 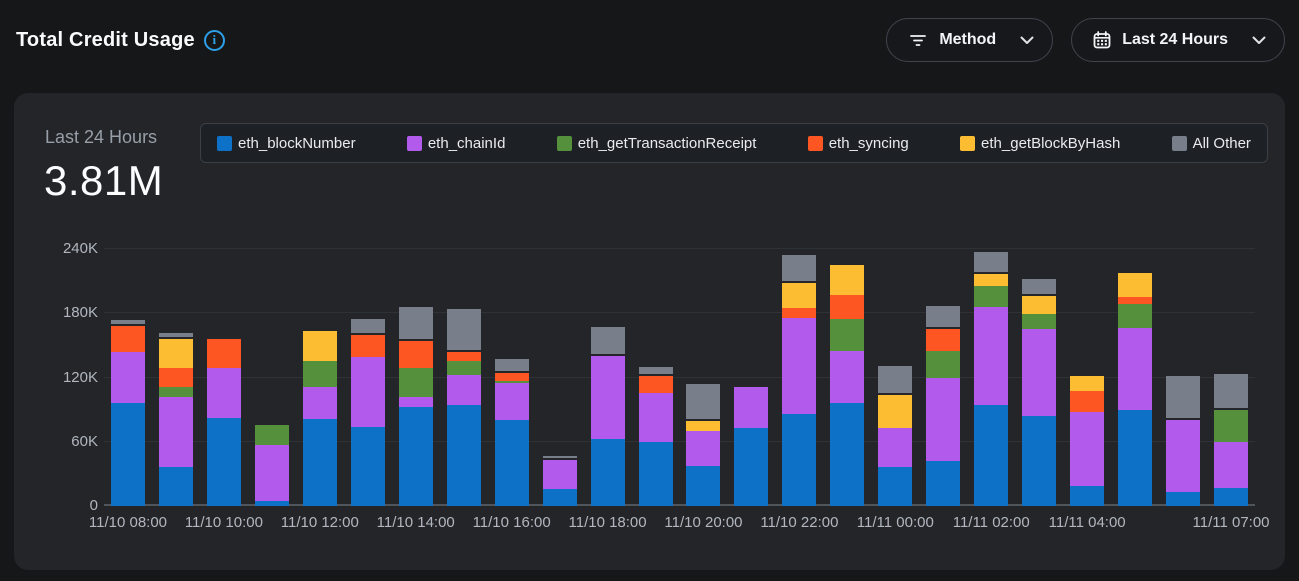 I want to click on kpi-value: 3.81M, so click(x=104, y=180).